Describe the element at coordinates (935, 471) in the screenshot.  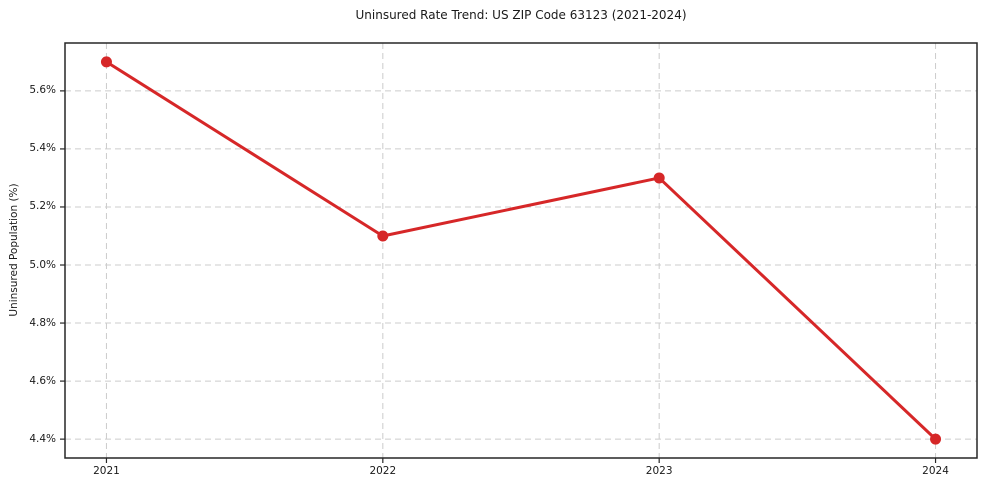
I see `x-tick-label: 2024` at that location.